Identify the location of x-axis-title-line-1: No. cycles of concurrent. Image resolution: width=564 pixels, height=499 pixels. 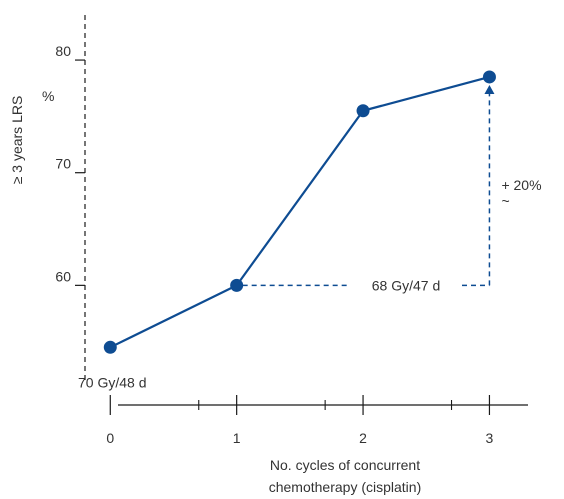
(345, 465).